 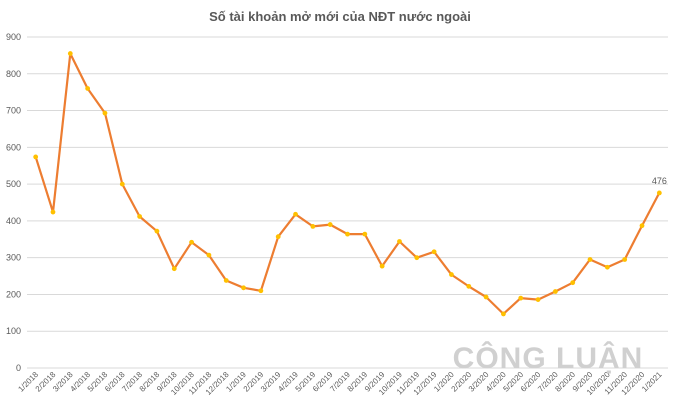 I want to click on x-tick-label: 1/2021, so click(x=652, y=382).